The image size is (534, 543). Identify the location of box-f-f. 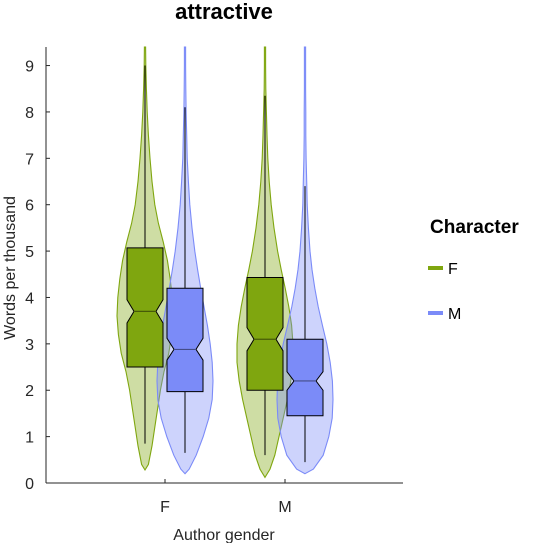
(145, 307).